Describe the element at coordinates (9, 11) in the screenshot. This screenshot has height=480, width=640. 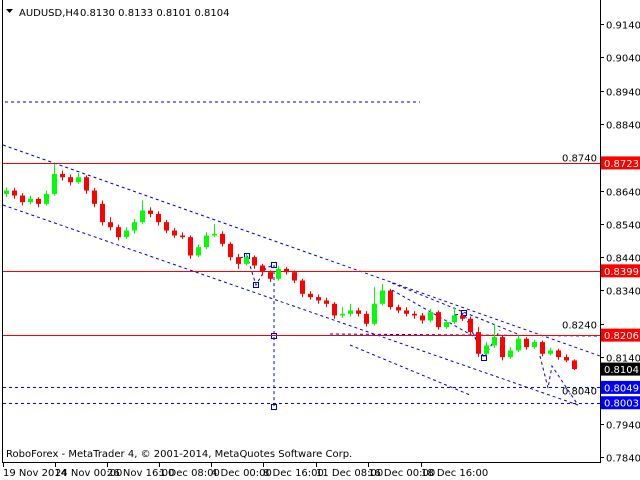
I see `triangle-down-icon` at that location.